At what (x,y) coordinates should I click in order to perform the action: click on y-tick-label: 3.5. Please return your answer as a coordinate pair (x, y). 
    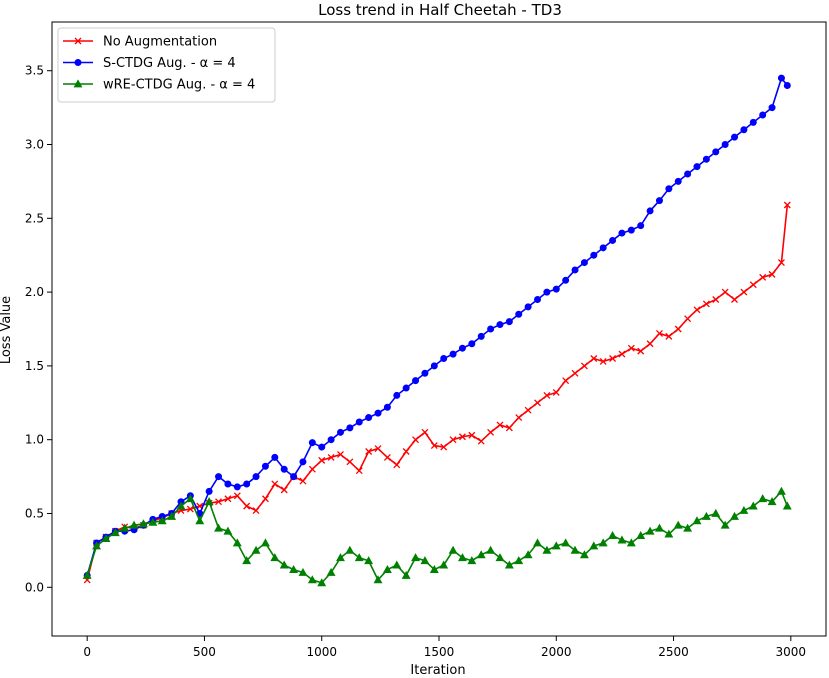
    Looking at the image, I should click on (34, 71).